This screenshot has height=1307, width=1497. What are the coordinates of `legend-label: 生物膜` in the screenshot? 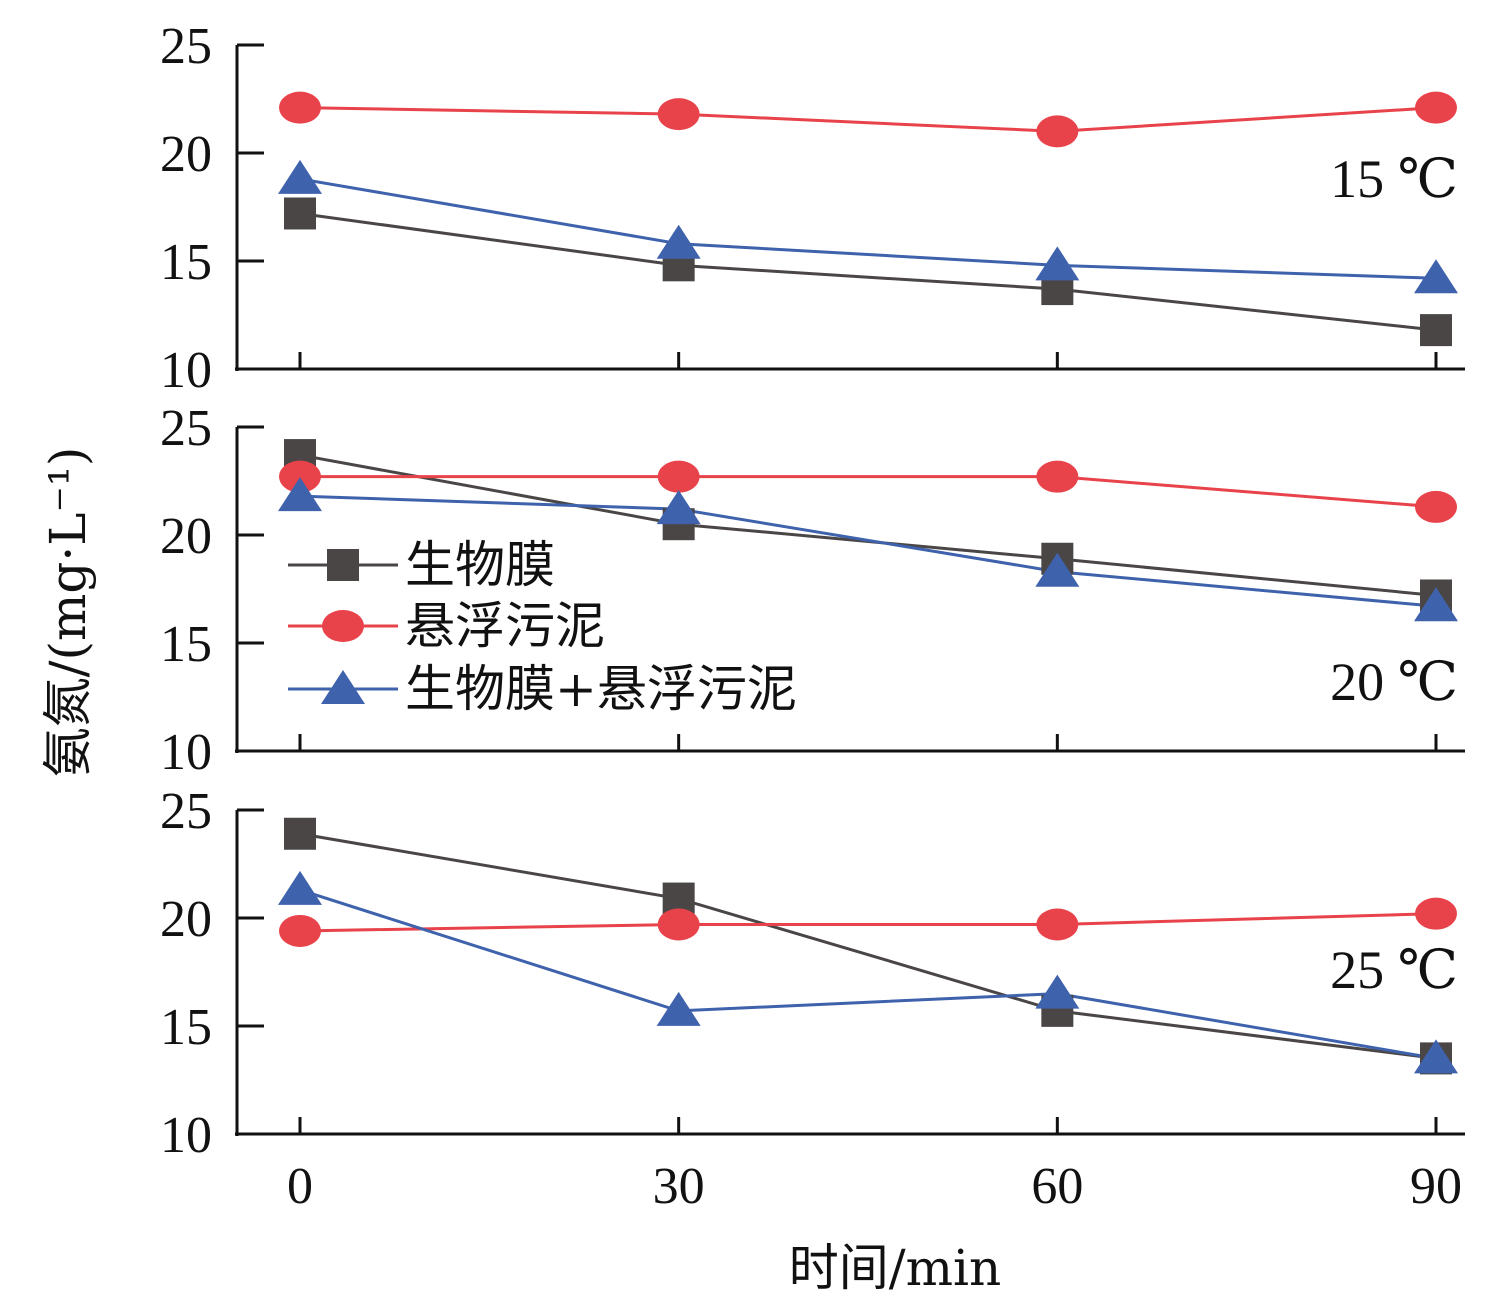 It's located at (480, 565).